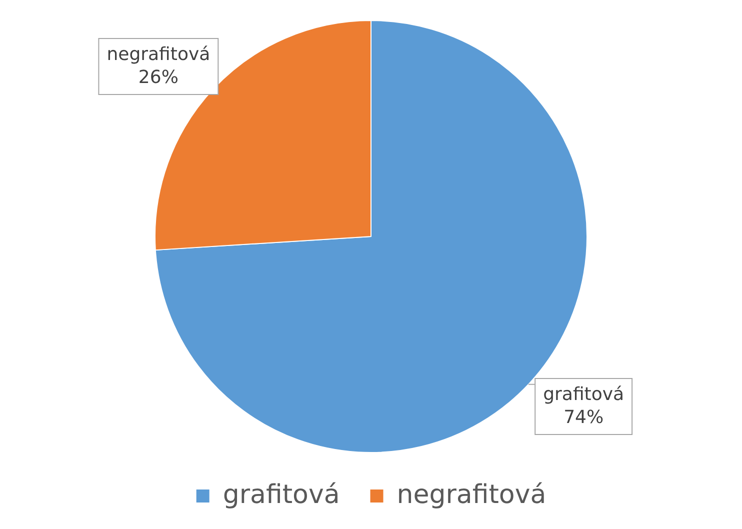 The height and width of the screenshot is (529, 742). Describe the element at coordinates (158, 77) in the screenshot. I see `data-label: 26%` at that location.